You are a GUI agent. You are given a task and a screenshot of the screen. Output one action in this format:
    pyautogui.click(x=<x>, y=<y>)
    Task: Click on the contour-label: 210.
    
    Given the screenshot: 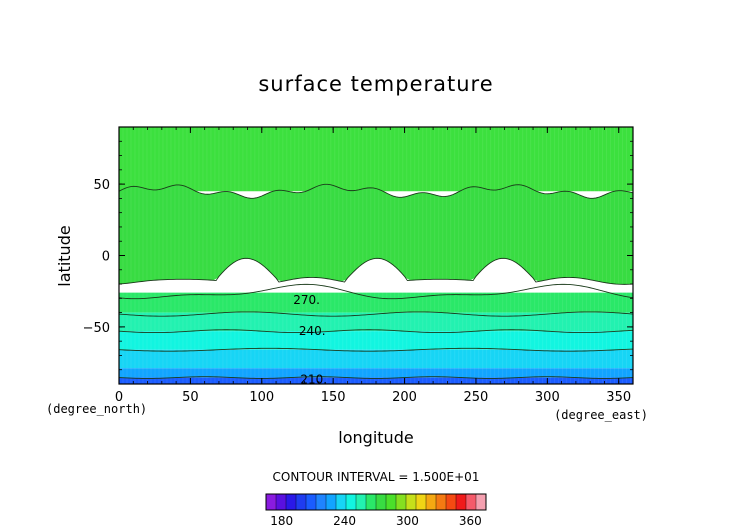 What is the action you would take?
    pyautogui.click(x=313, y=380)
    